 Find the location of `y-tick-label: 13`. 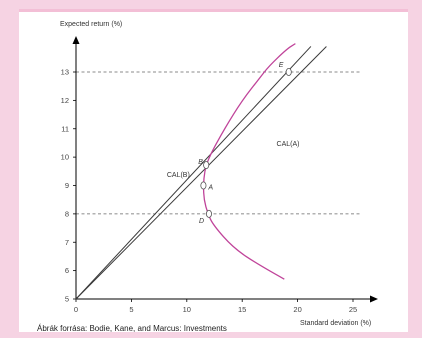

y-tick-label: 13 is located at coordinates (65, 72).